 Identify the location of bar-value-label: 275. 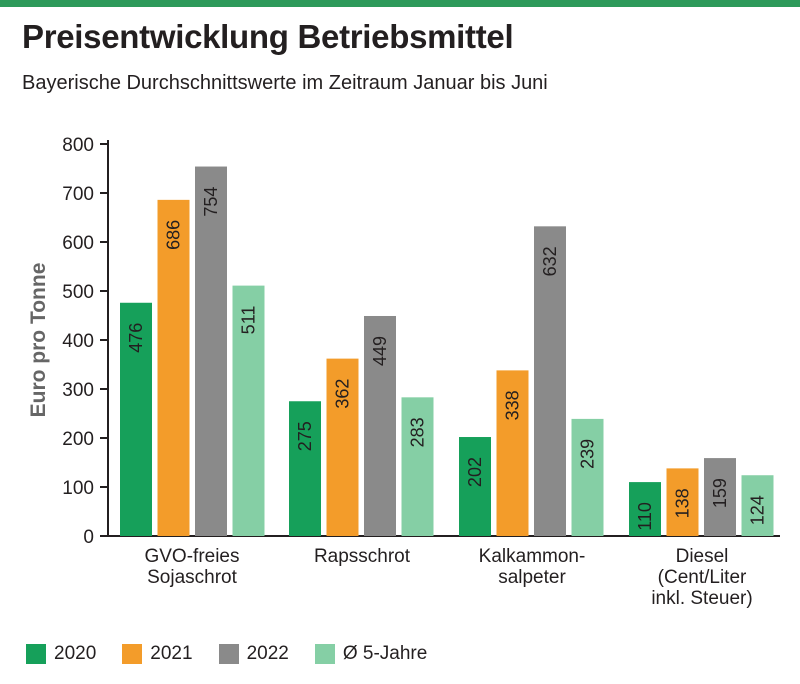
(305, 436).